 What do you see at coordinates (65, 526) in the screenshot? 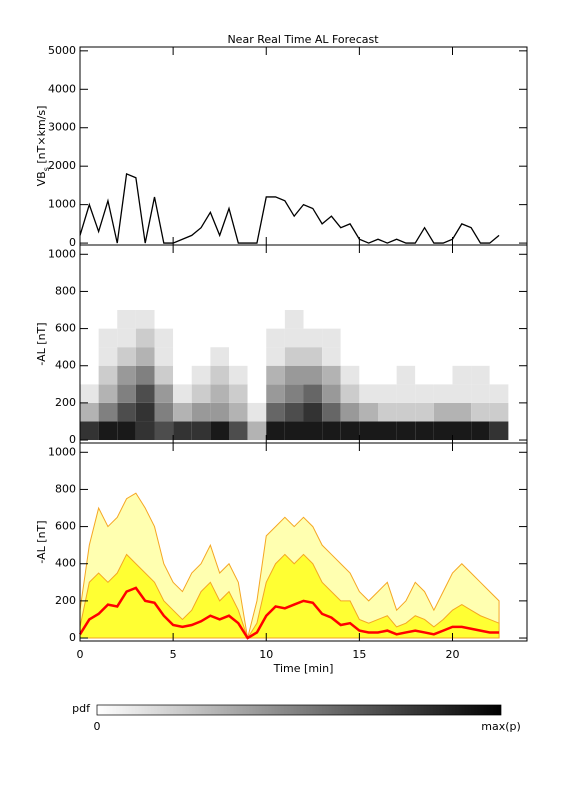
I see `y-tick-label: 600` at bounding box center [65, 526].